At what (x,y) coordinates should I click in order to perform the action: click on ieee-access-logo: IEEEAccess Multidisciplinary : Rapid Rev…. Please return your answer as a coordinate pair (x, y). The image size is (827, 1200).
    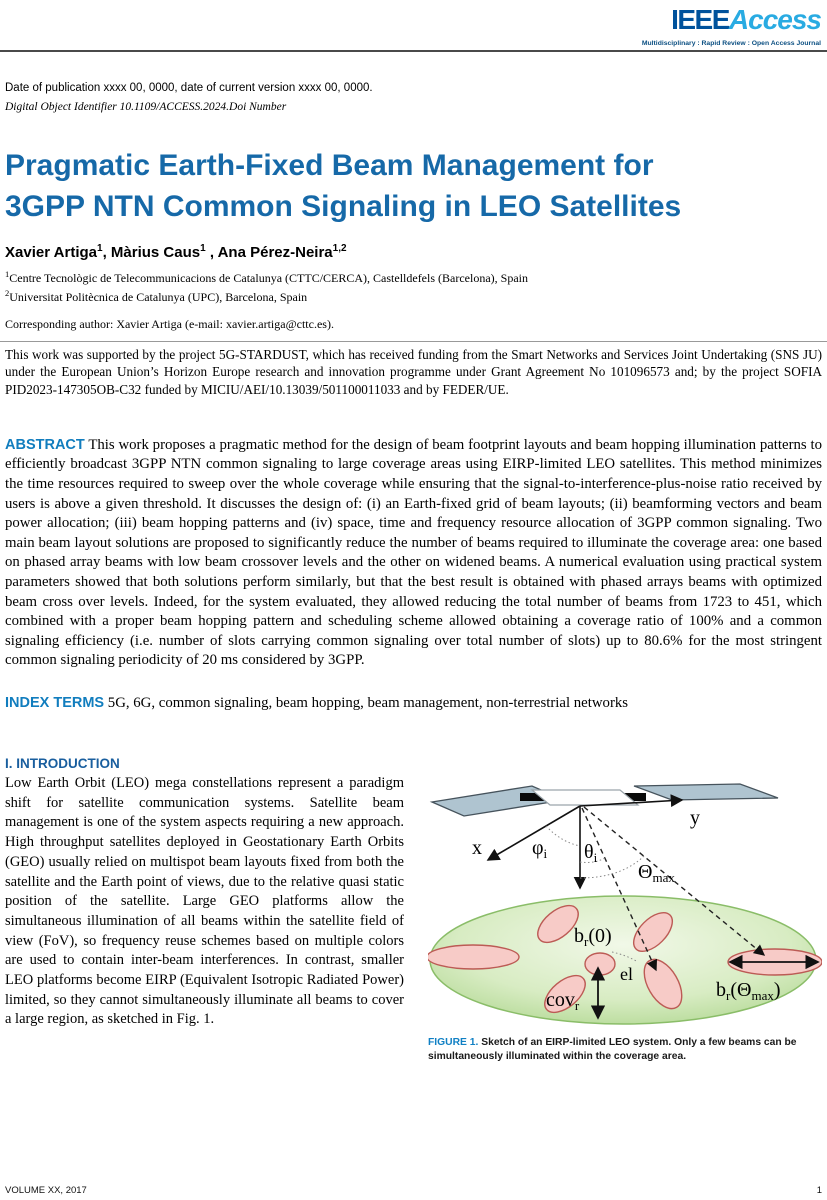
    Looking at the image, I should click on (731, 26).